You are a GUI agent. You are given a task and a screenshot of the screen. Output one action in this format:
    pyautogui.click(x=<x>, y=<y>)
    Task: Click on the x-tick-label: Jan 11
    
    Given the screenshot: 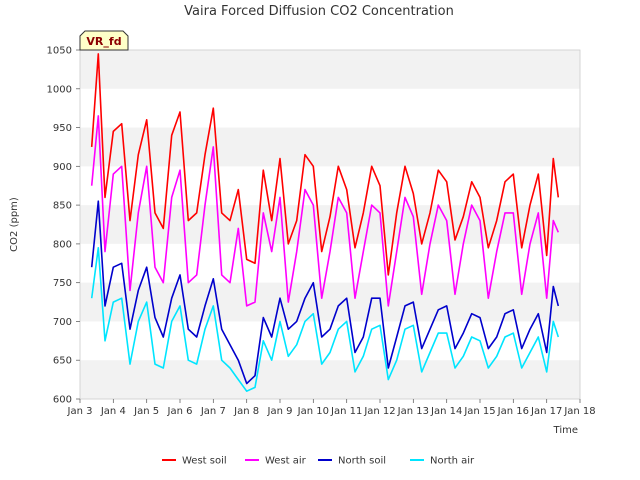 What is the action you would take?
    pyautogui.click(x=346, y=411)
    